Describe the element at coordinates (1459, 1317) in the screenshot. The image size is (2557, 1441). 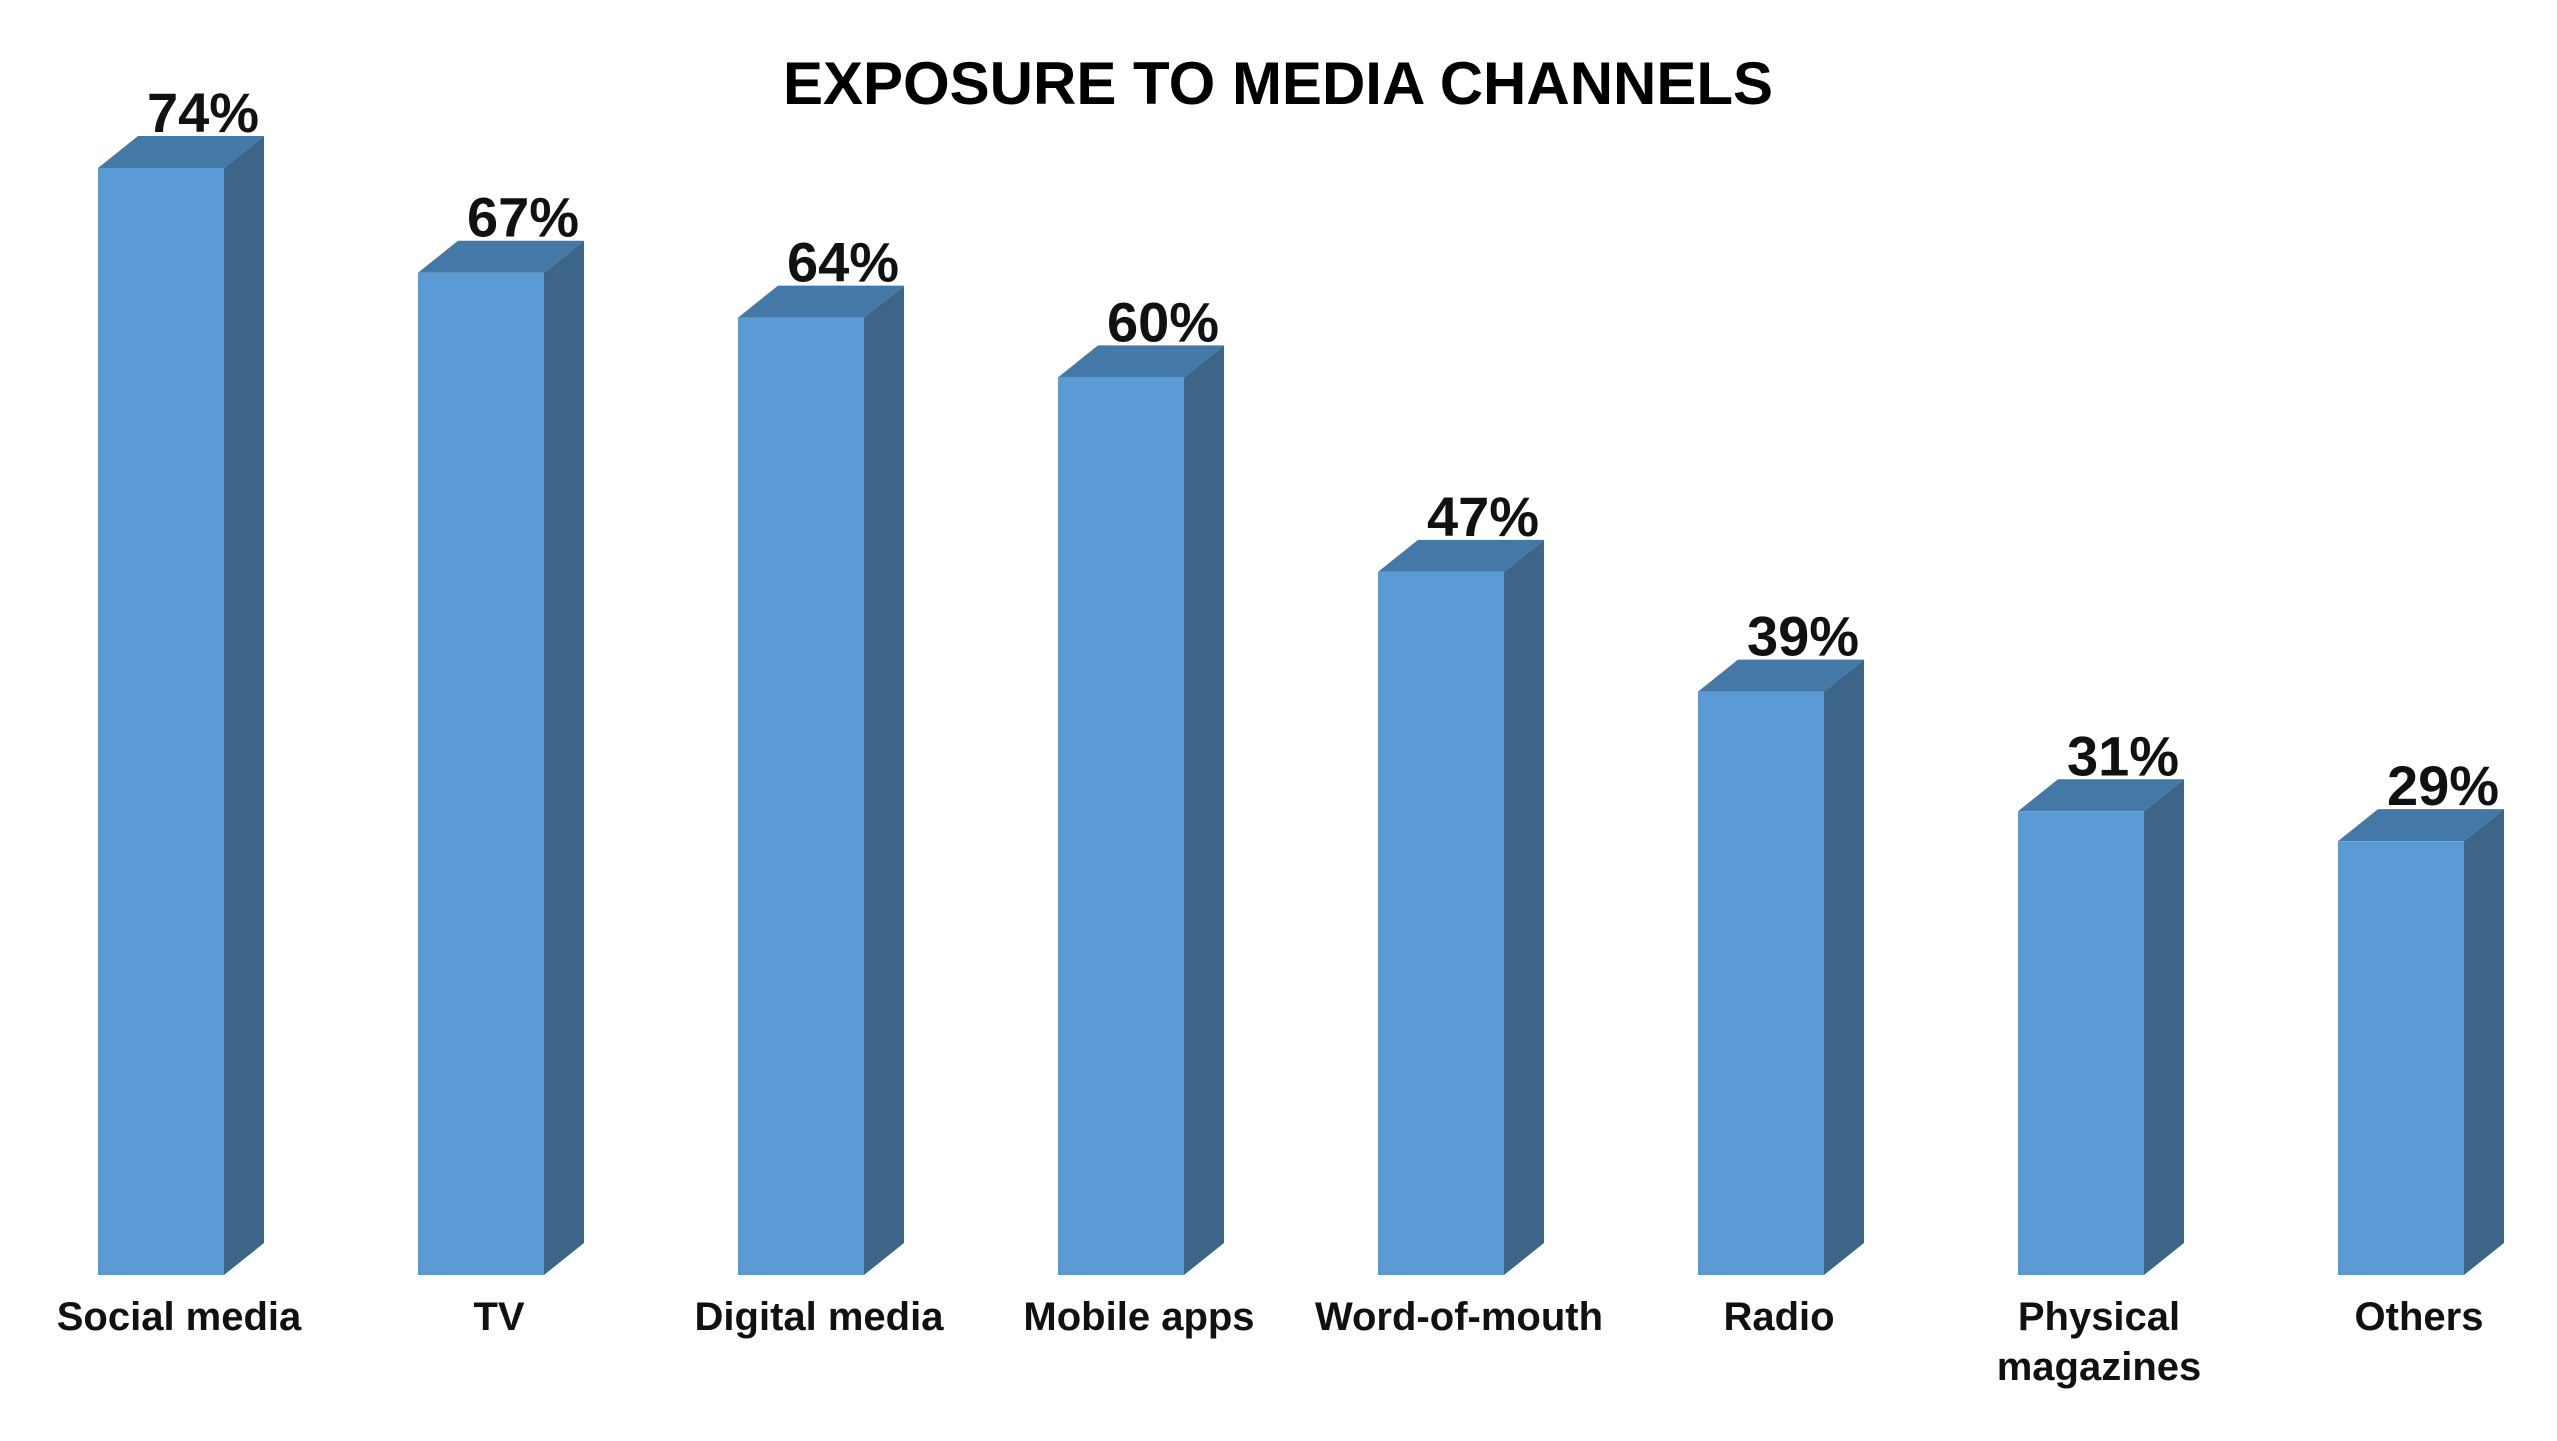
I see `category-tick-label: Word-of-mouth` at that location.